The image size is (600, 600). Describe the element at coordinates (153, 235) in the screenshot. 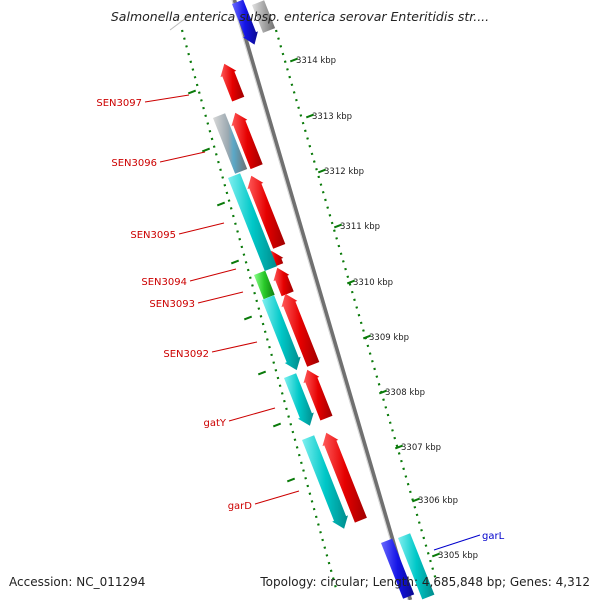

I see `gene-label-sen3095: SEN3095` at that location.